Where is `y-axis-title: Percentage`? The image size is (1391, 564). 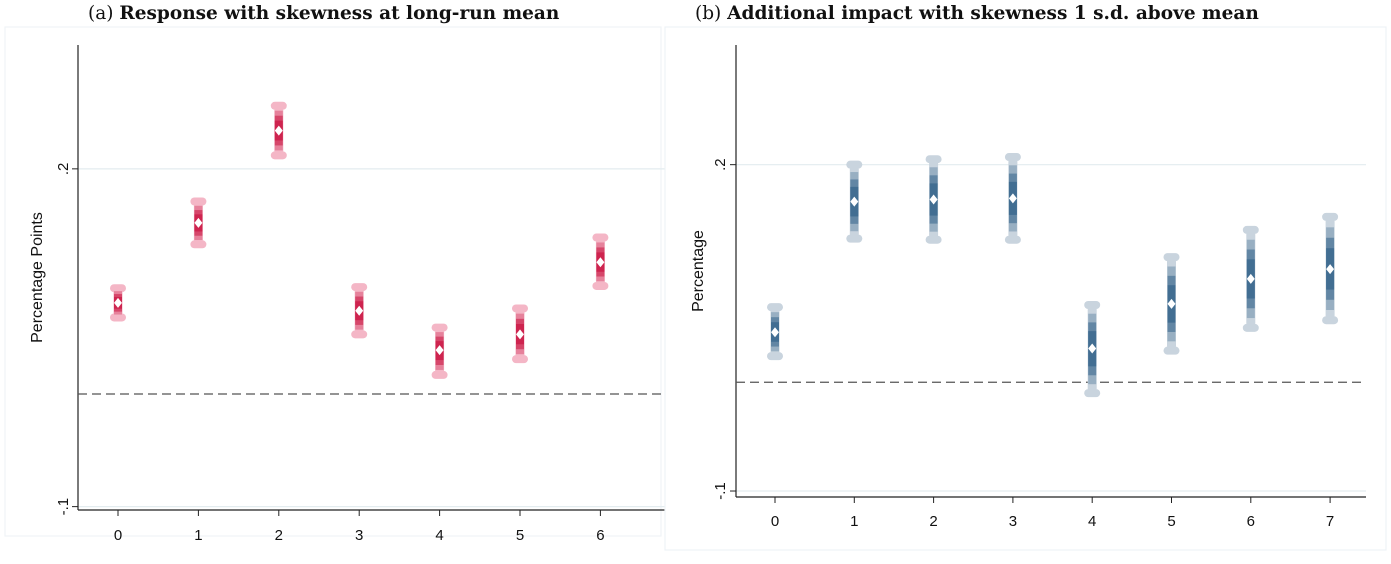
y-axis-title: Percentage is located at coordinates (698, 271).